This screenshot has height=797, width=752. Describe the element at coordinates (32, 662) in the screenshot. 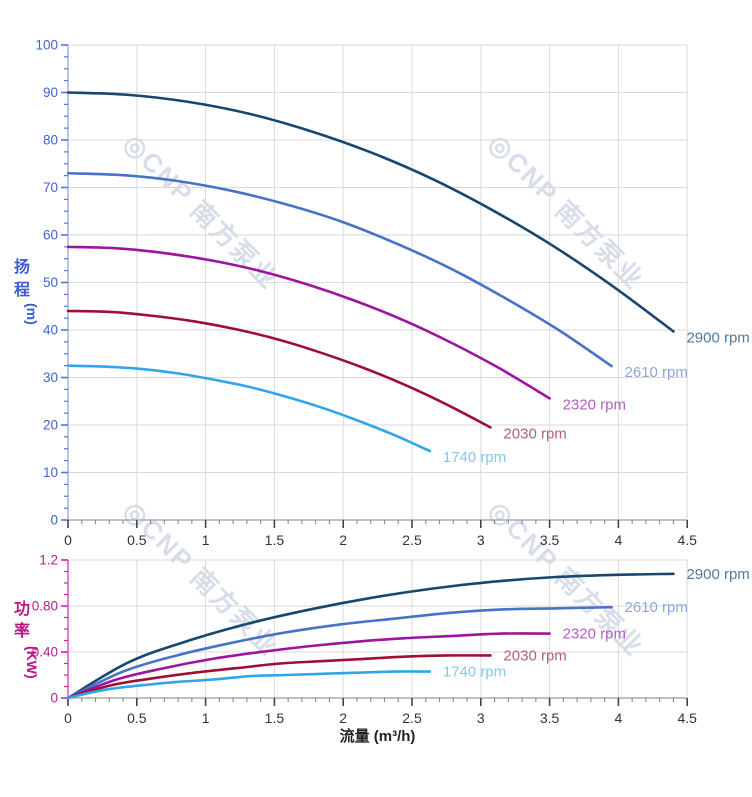

I see `svg-text: (KW)` at that location.